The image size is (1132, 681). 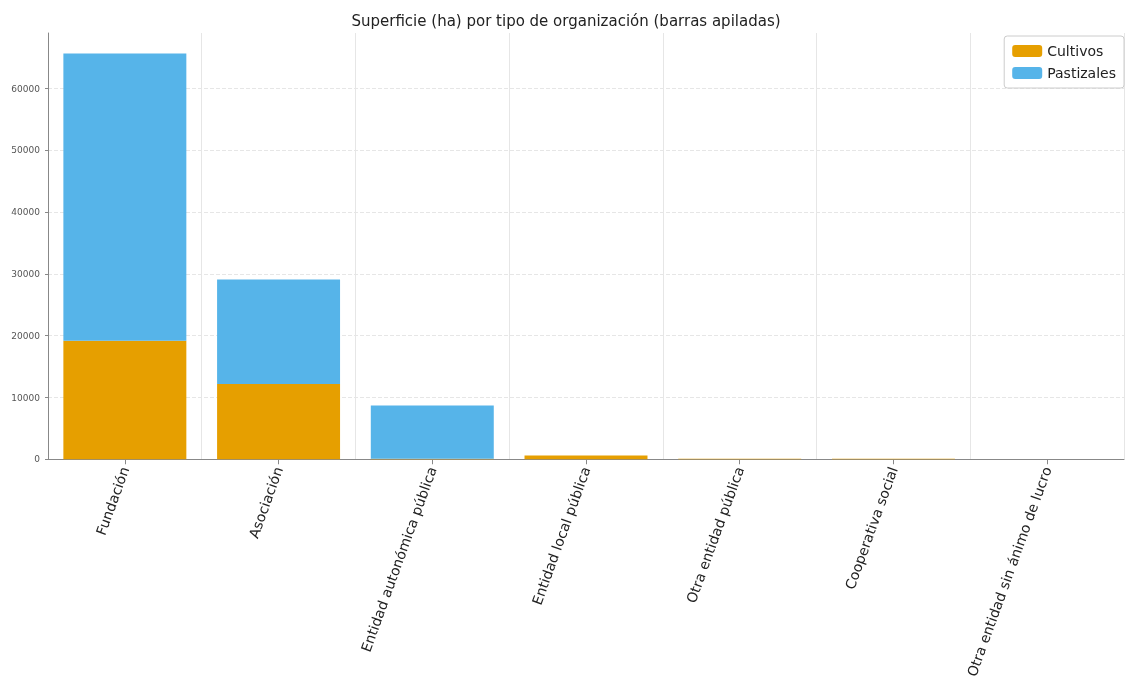 I want to click on y-tick-label: 40000, so click(x=26, y=212).